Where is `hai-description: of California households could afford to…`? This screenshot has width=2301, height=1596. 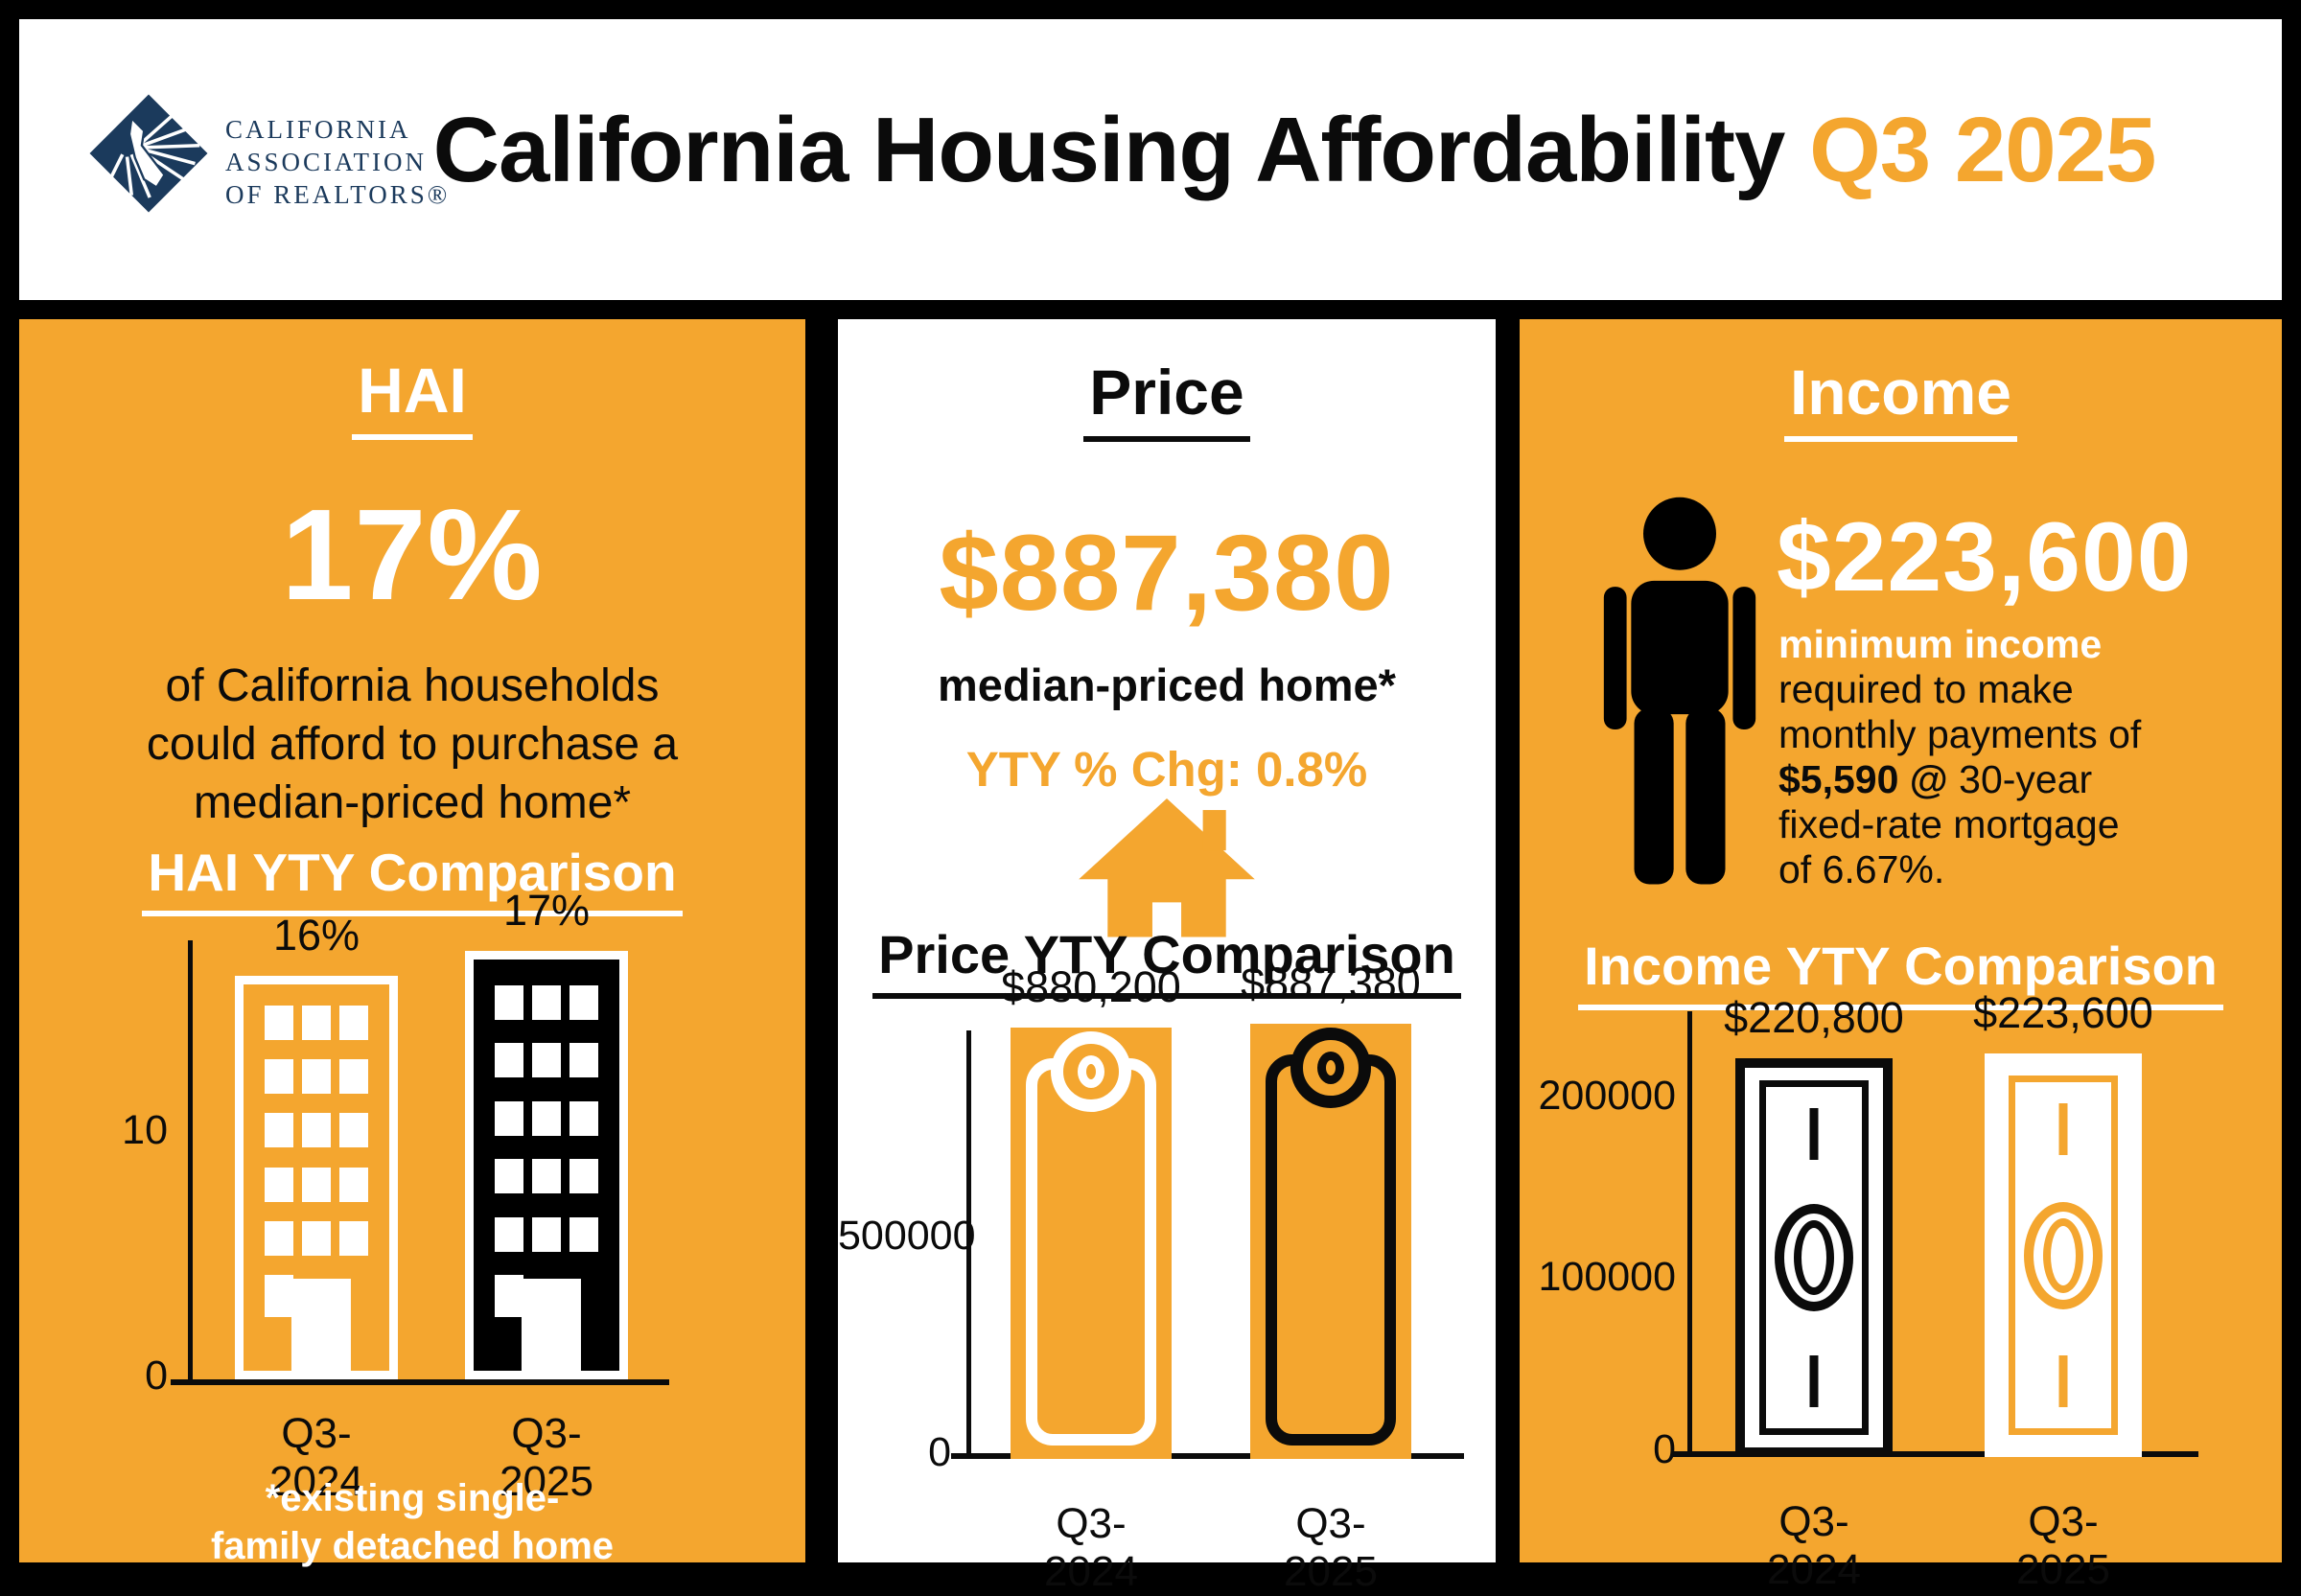
hai-description: of California households could afford to… is located at coordinates (412, 744).